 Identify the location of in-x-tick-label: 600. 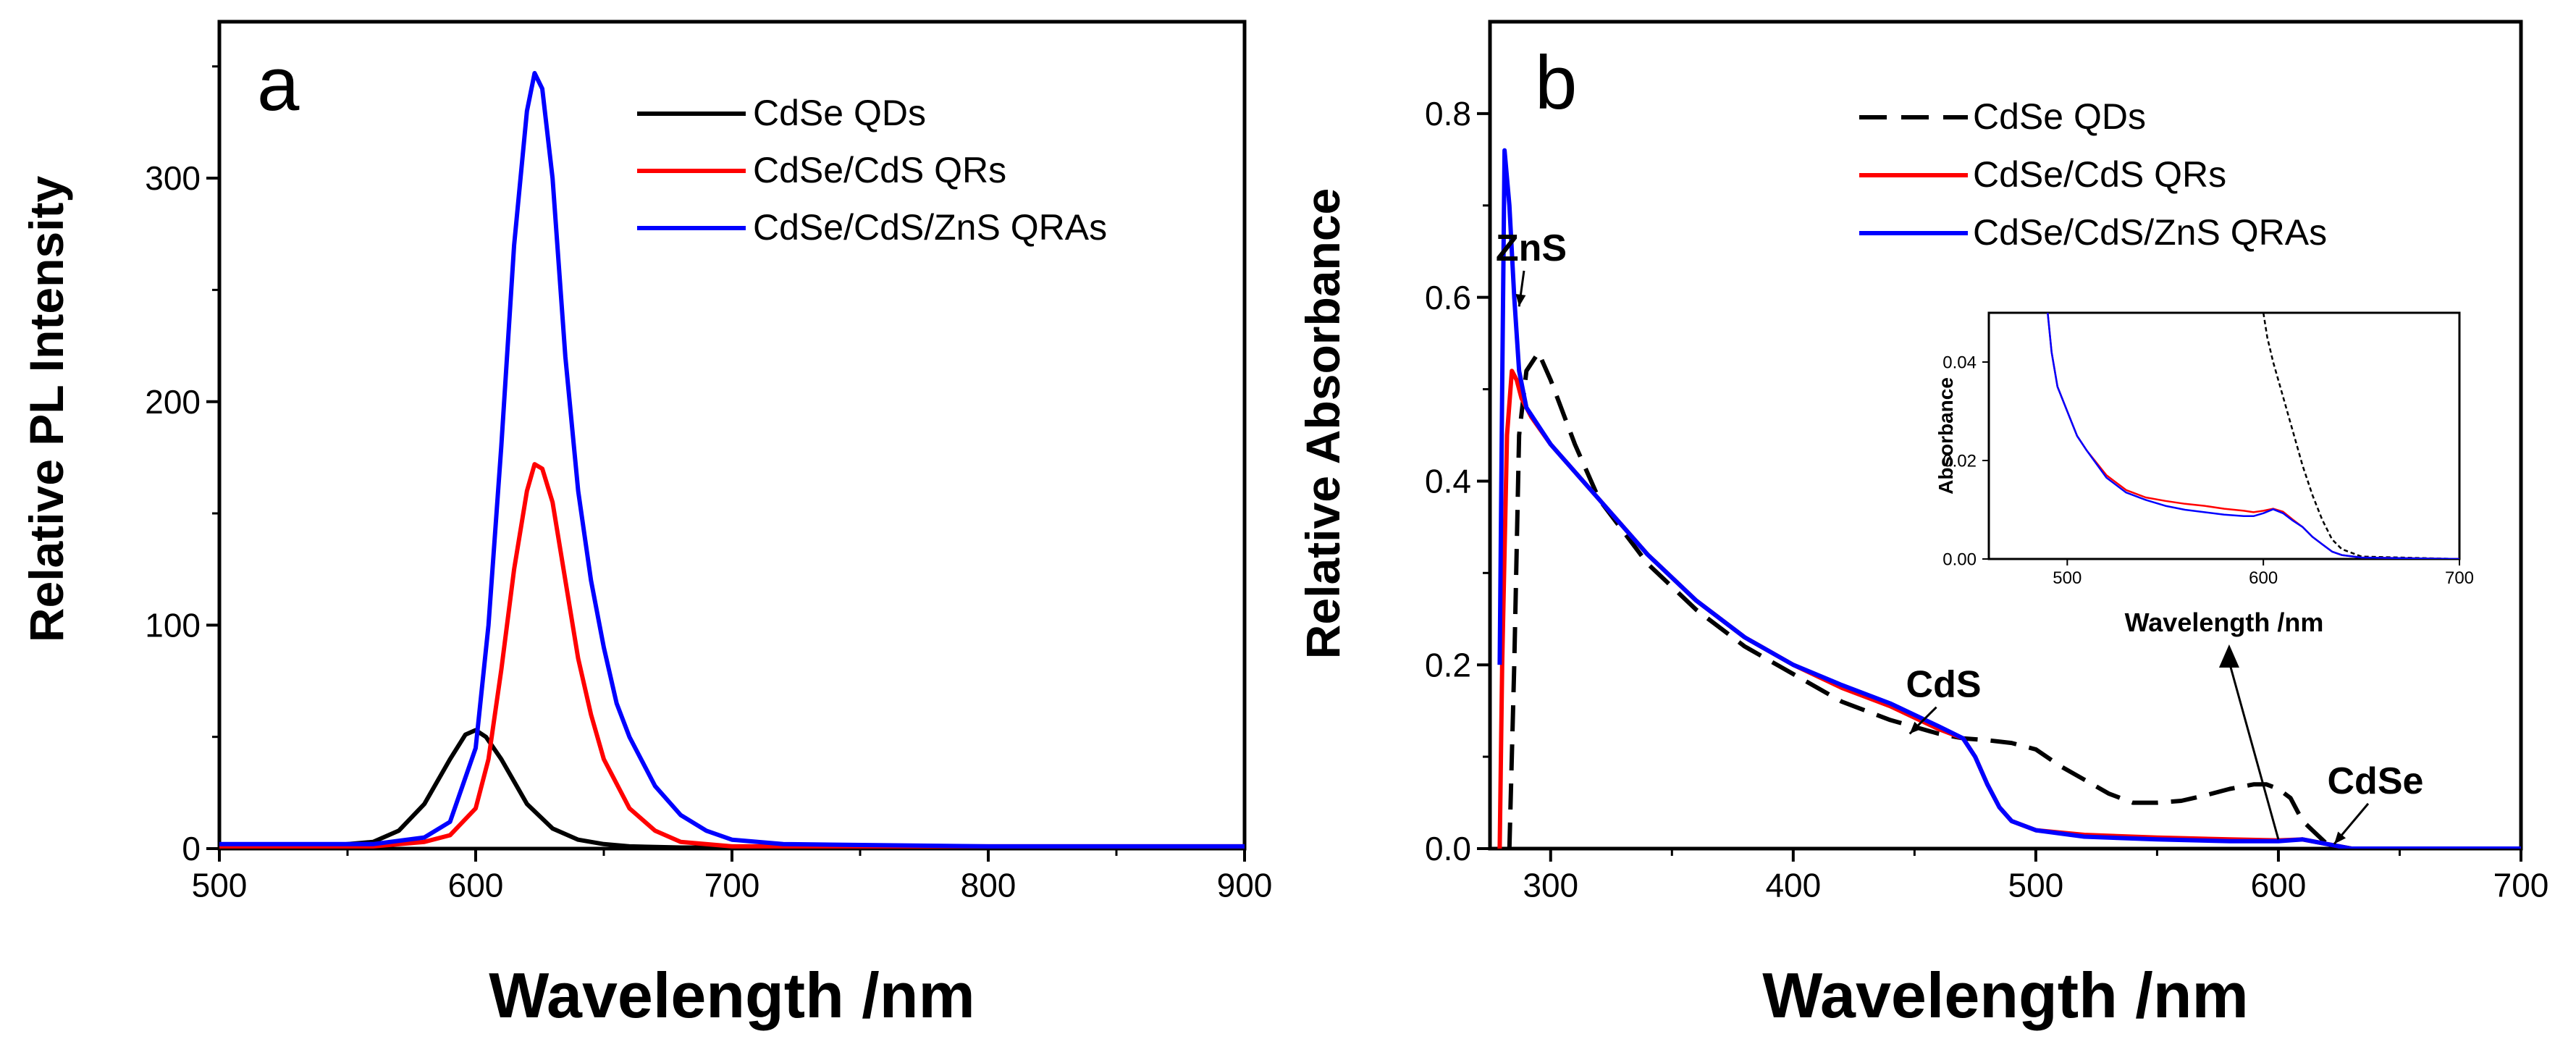
(2263, 578).